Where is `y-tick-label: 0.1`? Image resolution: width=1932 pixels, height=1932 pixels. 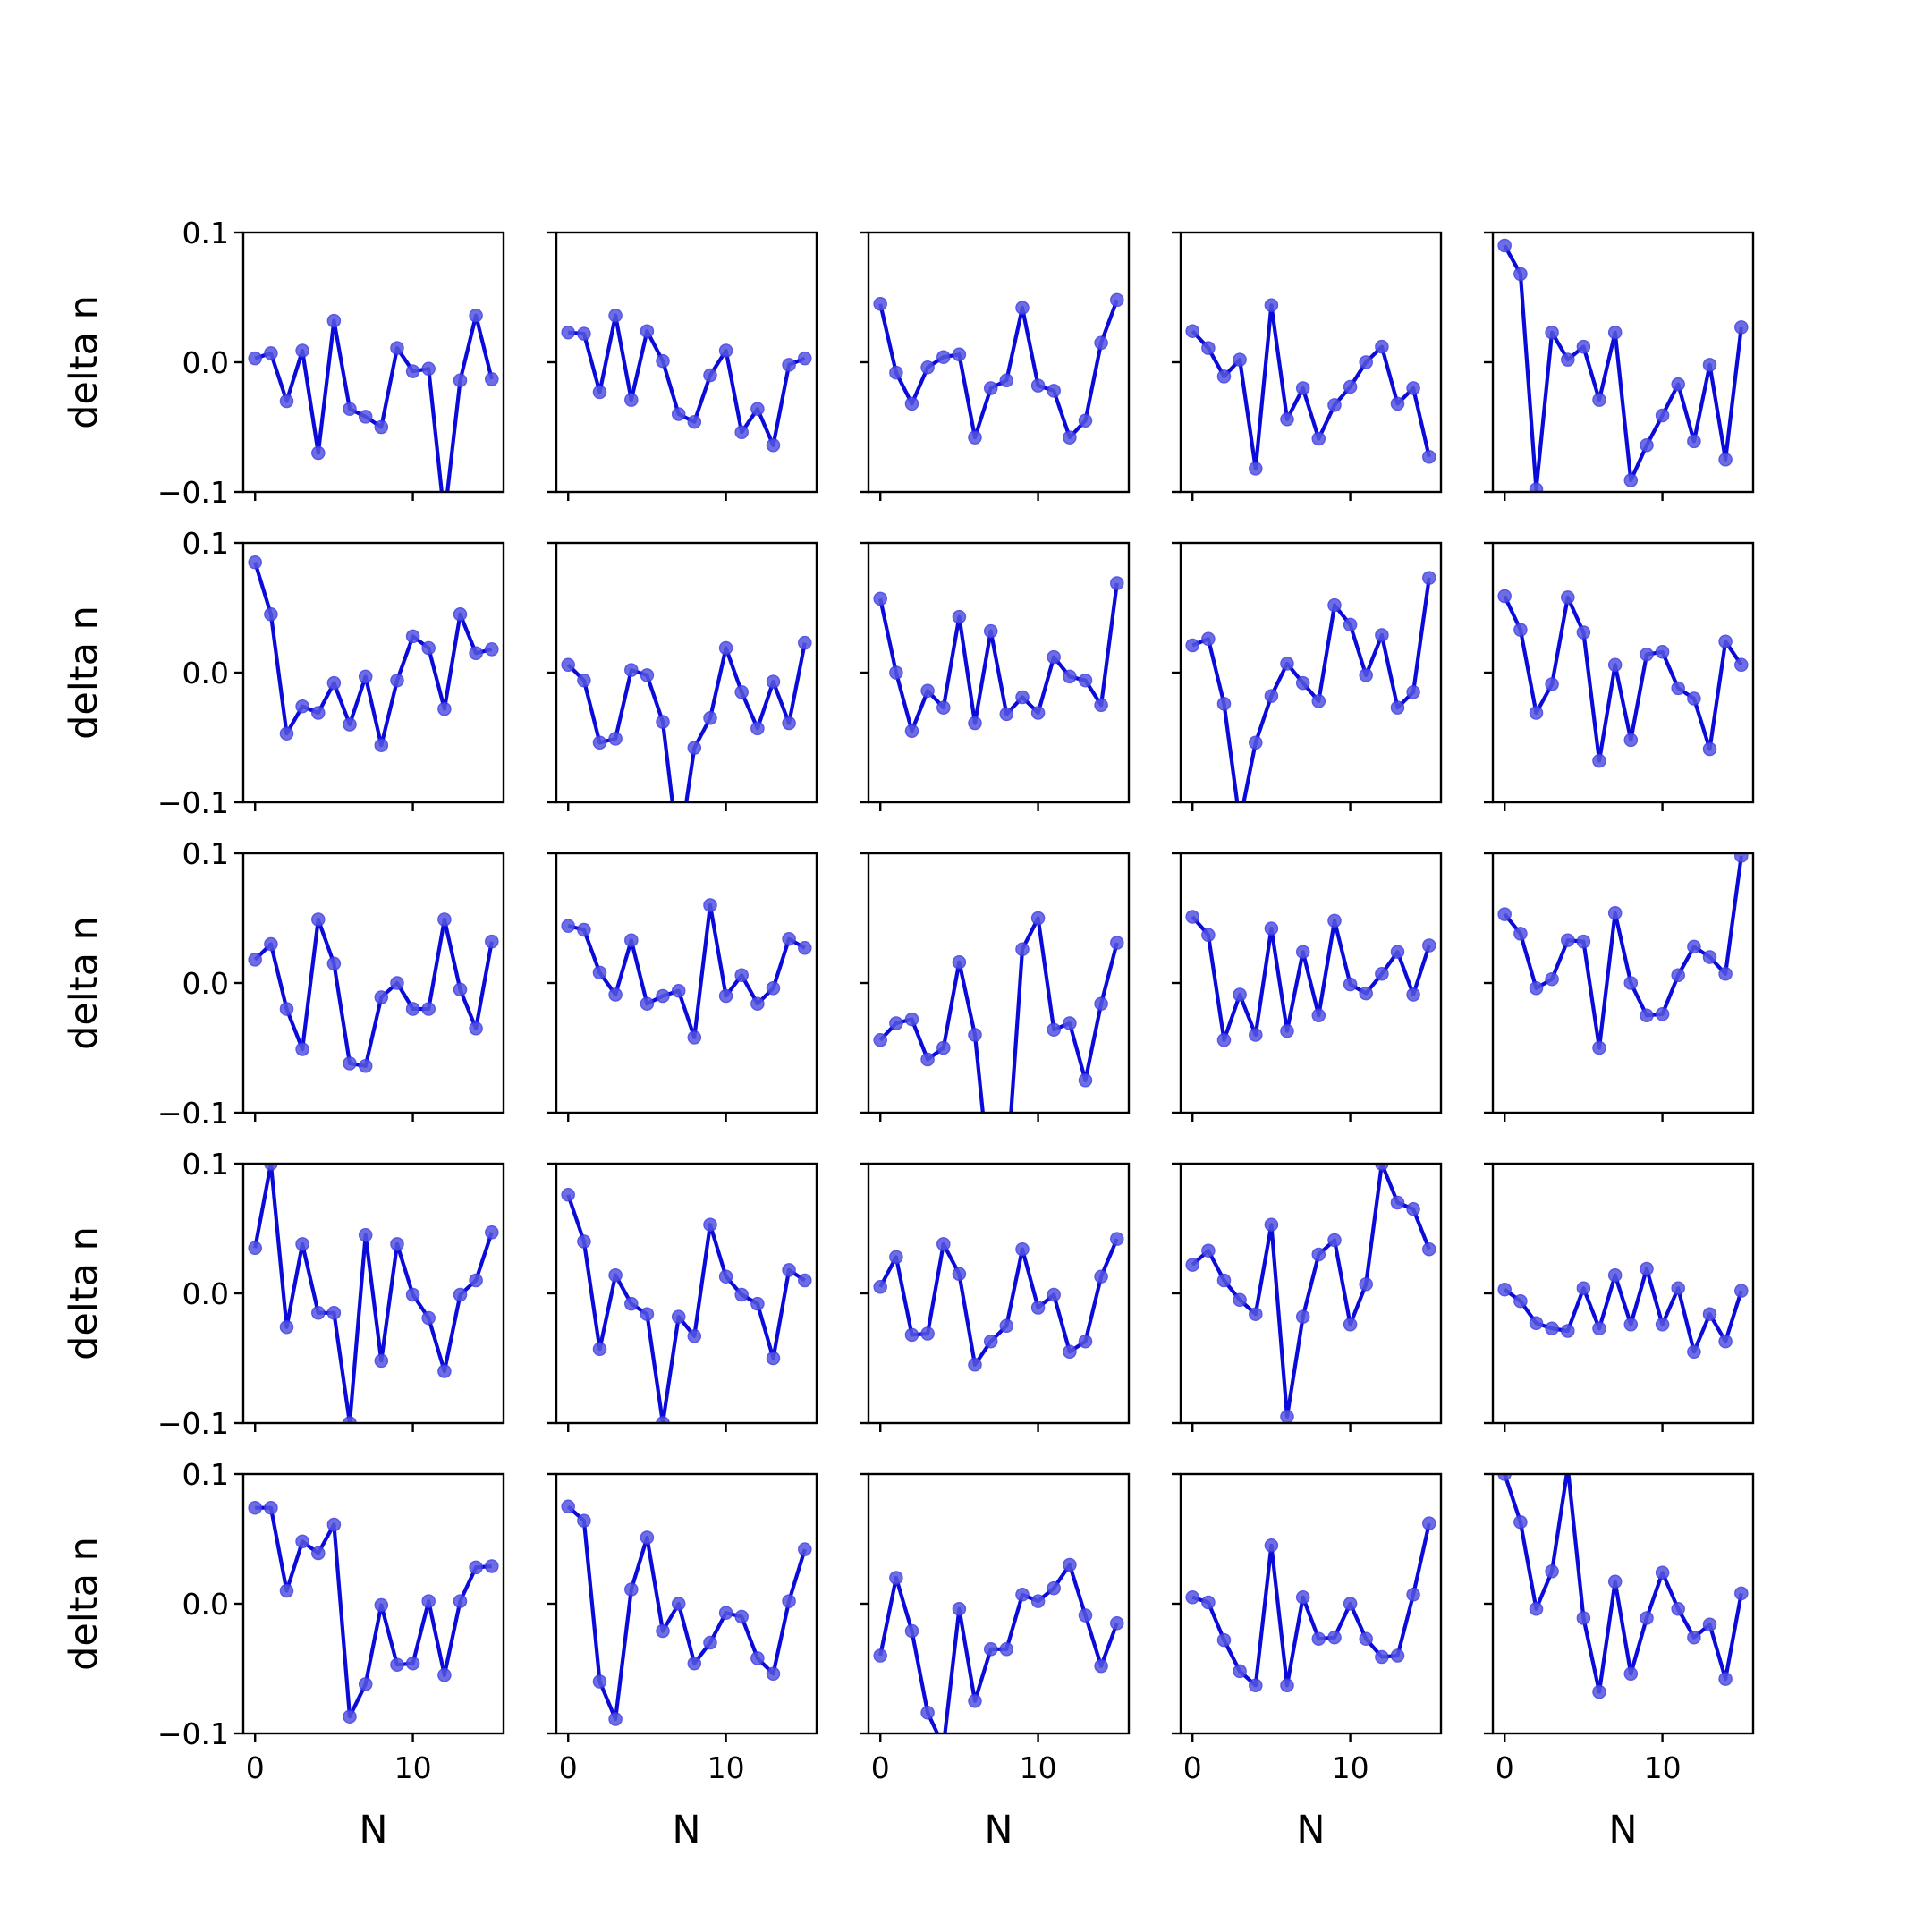 y-tick-label: 0.1 is located at coordinates (205, 543).